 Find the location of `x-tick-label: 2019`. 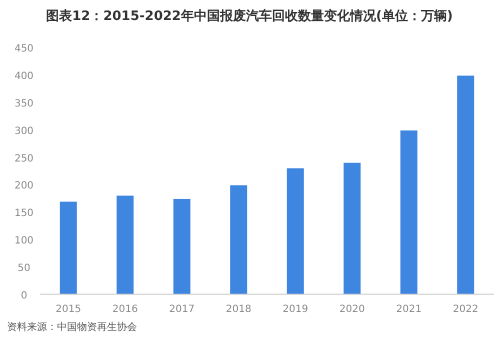

x-tick-label: 2019 is located at coordinates (295, 309).